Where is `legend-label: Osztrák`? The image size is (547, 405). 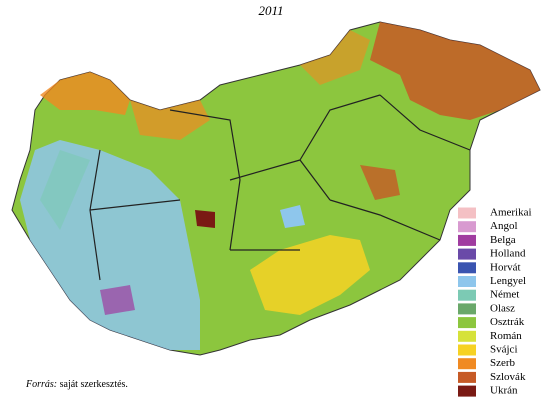
legend-label: Osztrák is located at coordinates (507, 322).